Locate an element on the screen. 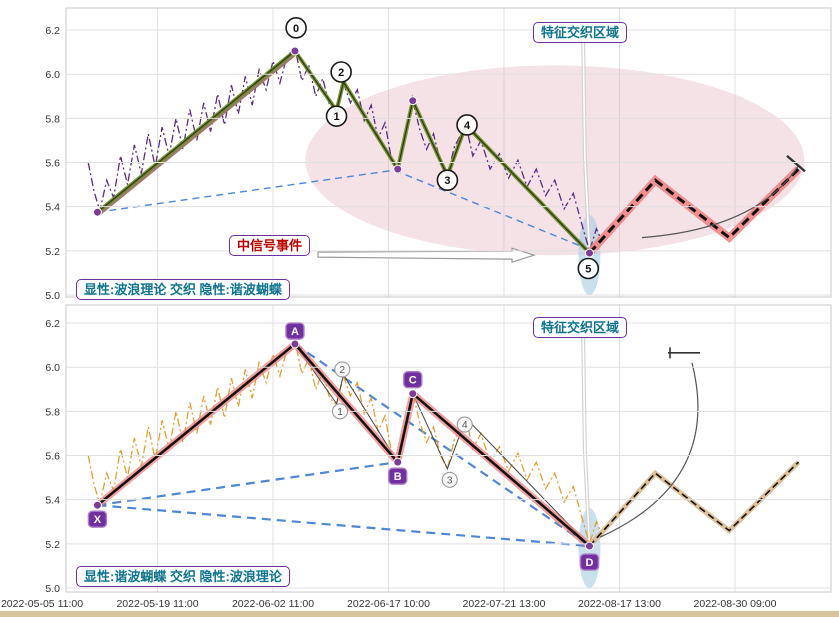  harmonic-label-box-B is located at coordinates (398, 476).